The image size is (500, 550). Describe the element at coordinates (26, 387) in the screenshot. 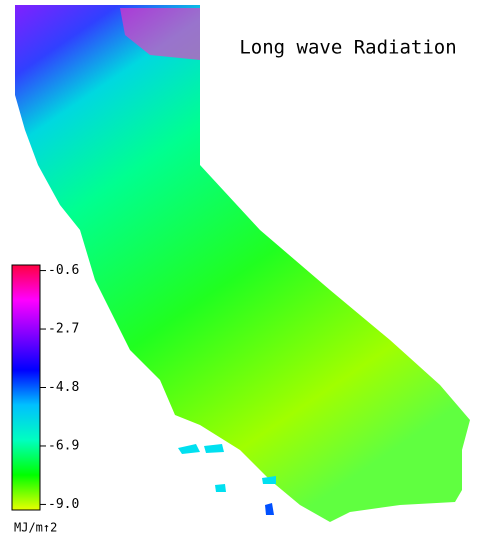

I see `colorbar` at that location.